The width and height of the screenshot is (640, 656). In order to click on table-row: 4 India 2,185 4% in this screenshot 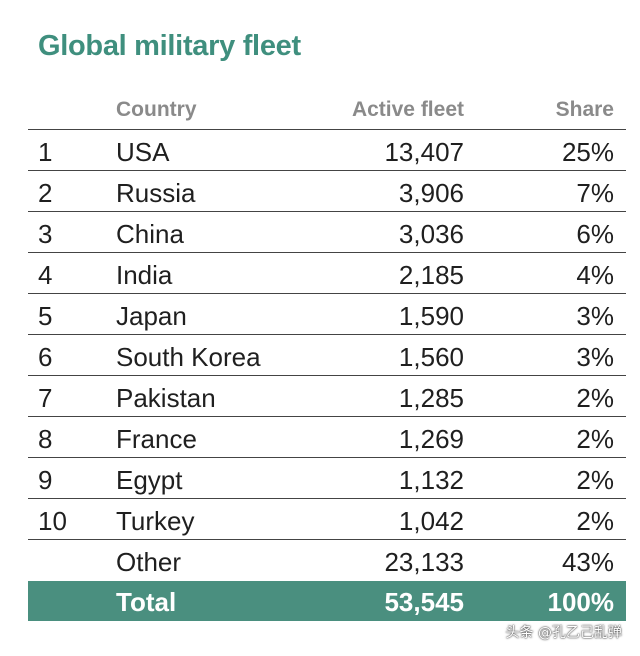, I will do `click(327, 273)`.